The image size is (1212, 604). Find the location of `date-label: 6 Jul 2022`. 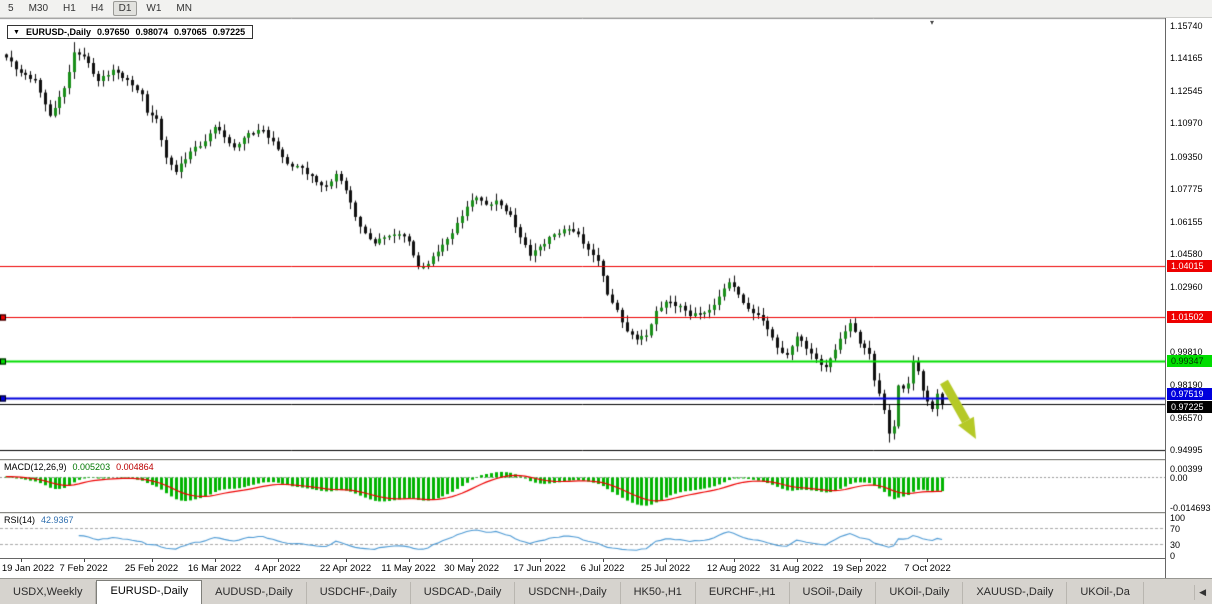

date-label: 6 Jul 2022 is located at coordinates (602, 568).